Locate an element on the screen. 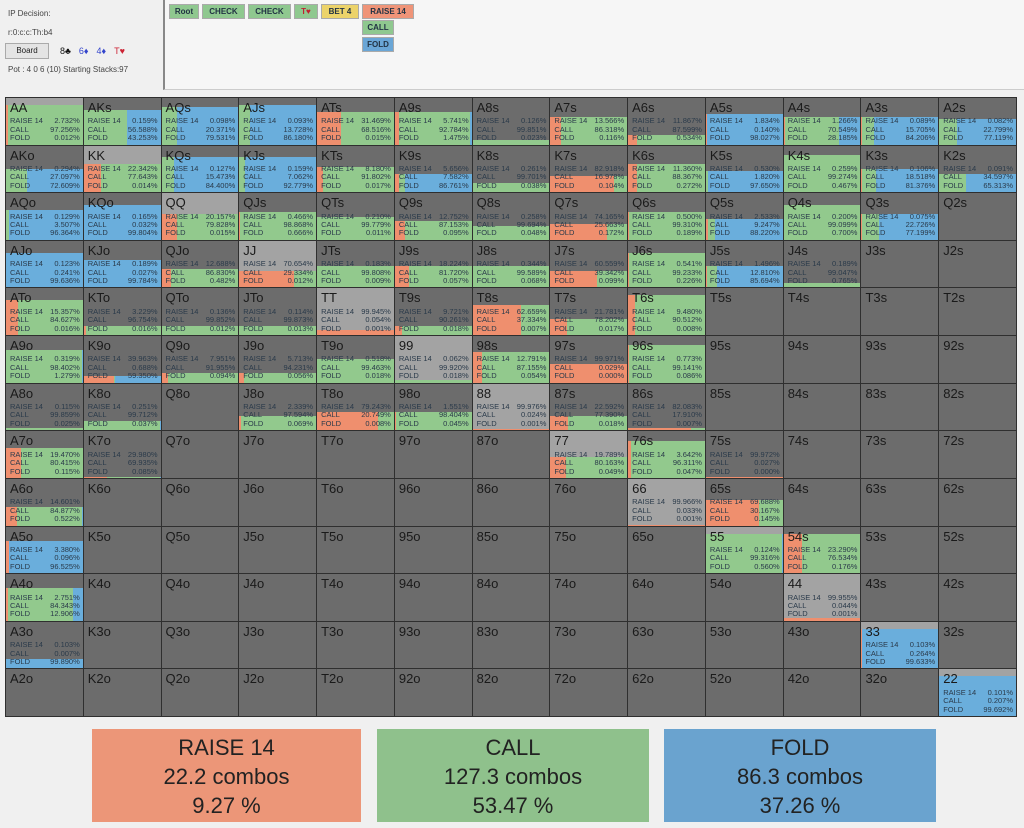 The height and width of the screenshot is (828, 1024). hand-cell-QJo: QJo RAISE 14 12.688% CALL 86.830% FOLD 0.482% is located at coordinates (200, 264).